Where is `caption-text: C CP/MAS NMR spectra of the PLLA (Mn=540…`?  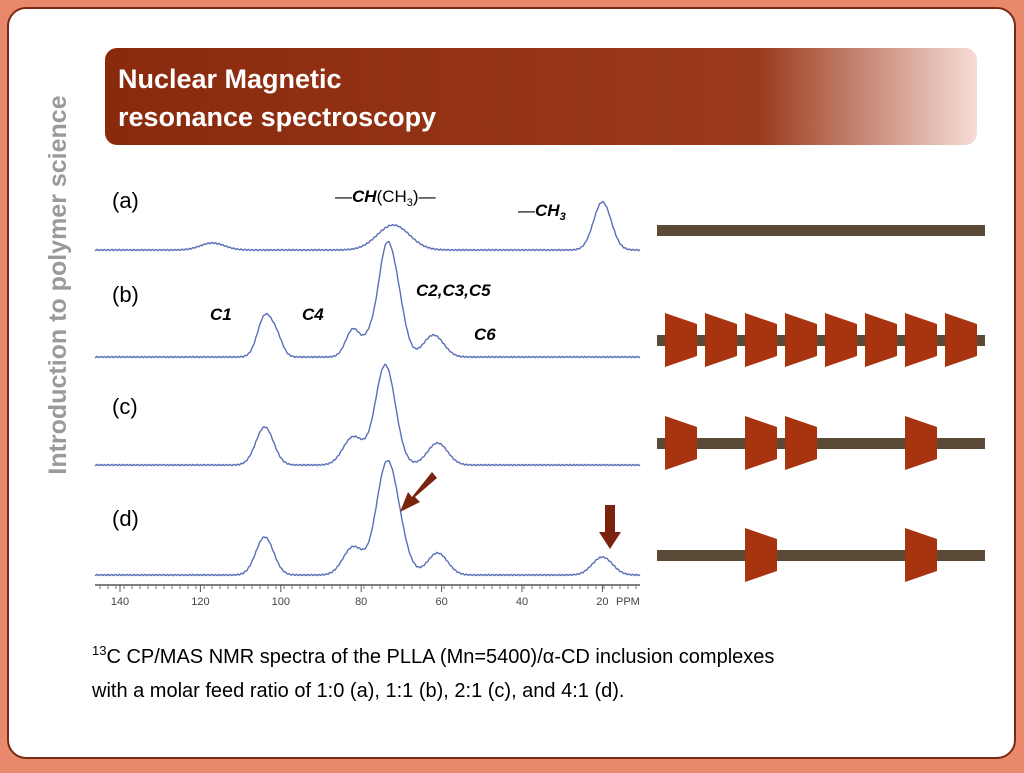 caption-text: C CP/MAS NMR spectra of the PLLA (Mn=540… is located at coordinates (440, 657).